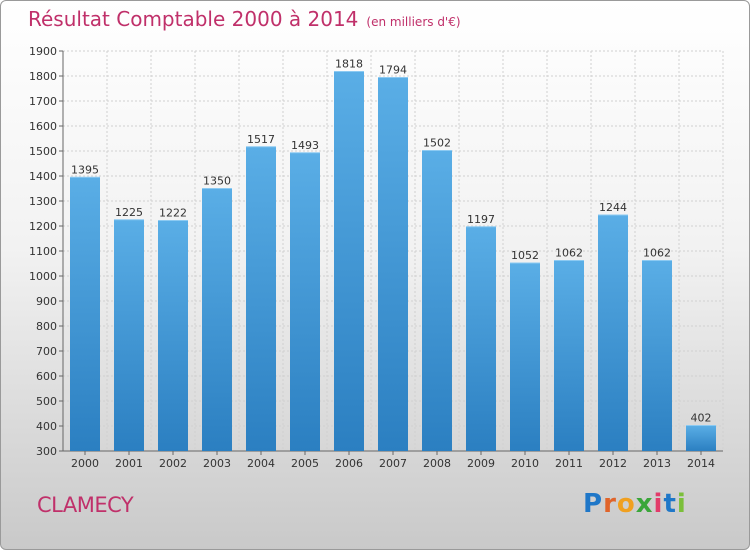  What do you see at coordinates (437, 463) in the screenshot?
I see `x-tick-label: 2008` at bounding box center [437, 463].